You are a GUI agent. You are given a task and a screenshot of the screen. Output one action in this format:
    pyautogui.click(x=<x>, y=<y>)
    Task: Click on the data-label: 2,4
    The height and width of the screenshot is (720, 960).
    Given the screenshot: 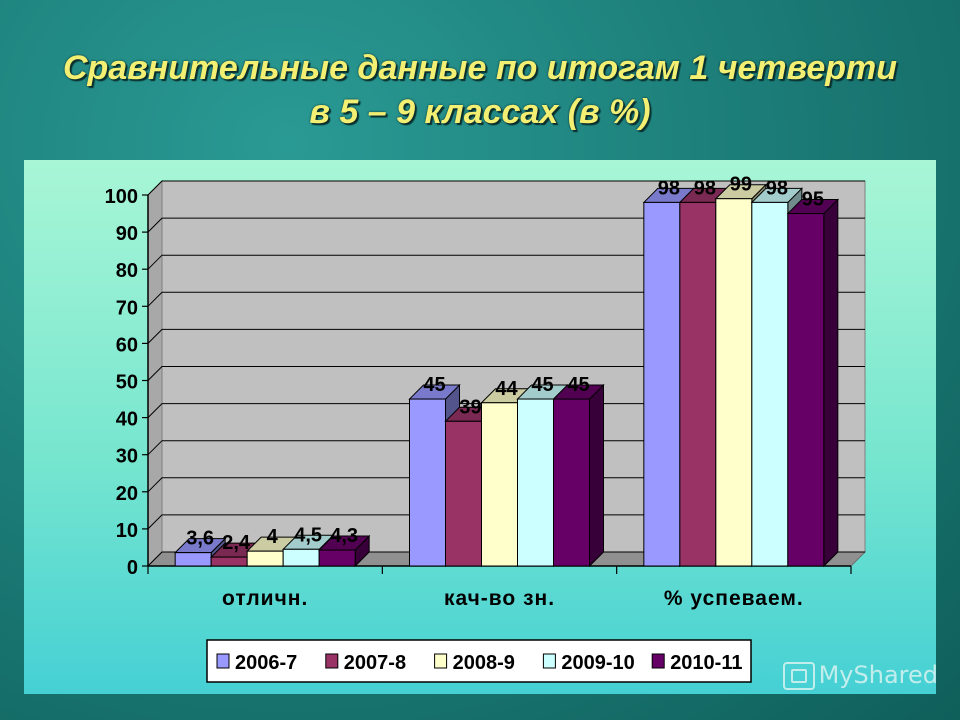 What is the action you would take?
    pyautogui.click(x=236, y=543)
    